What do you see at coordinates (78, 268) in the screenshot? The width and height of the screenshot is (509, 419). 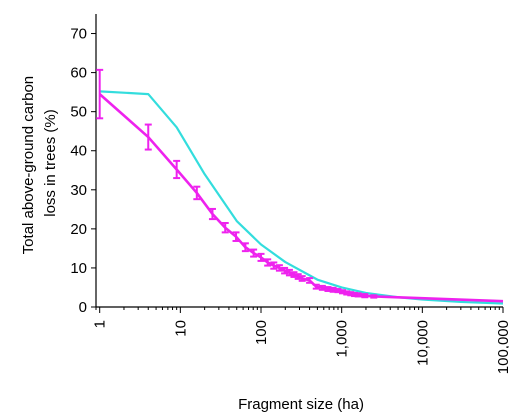 I see `y-tick-label: 10` at bounding box center [78, 268].